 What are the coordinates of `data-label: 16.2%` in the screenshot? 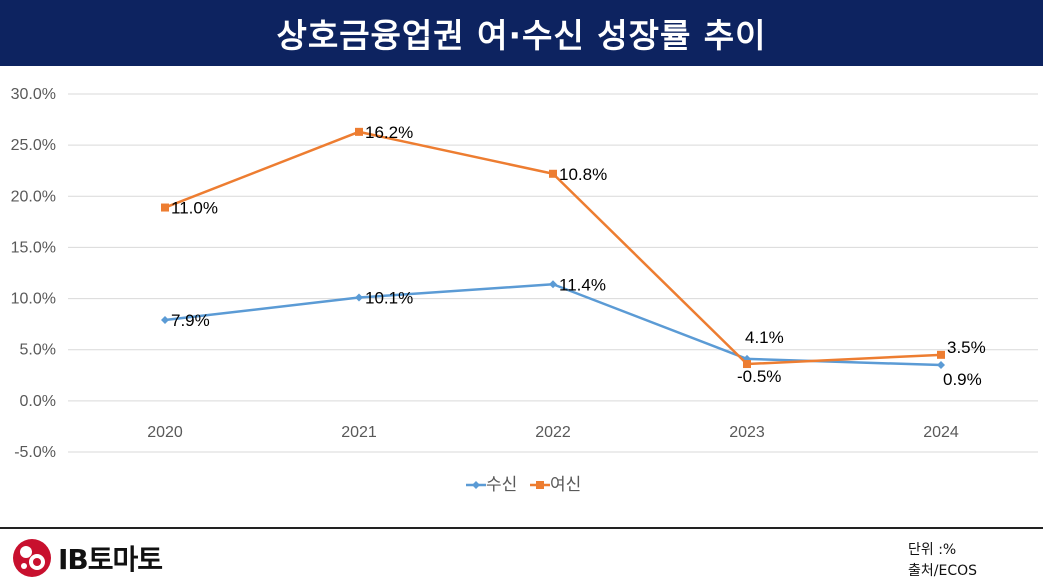 It's located at (389, 132).